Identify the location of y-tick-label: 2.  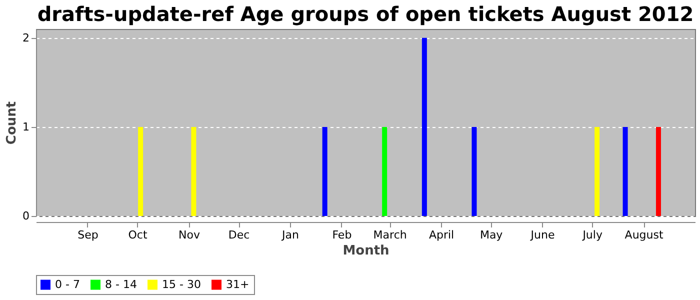
(26, 37).